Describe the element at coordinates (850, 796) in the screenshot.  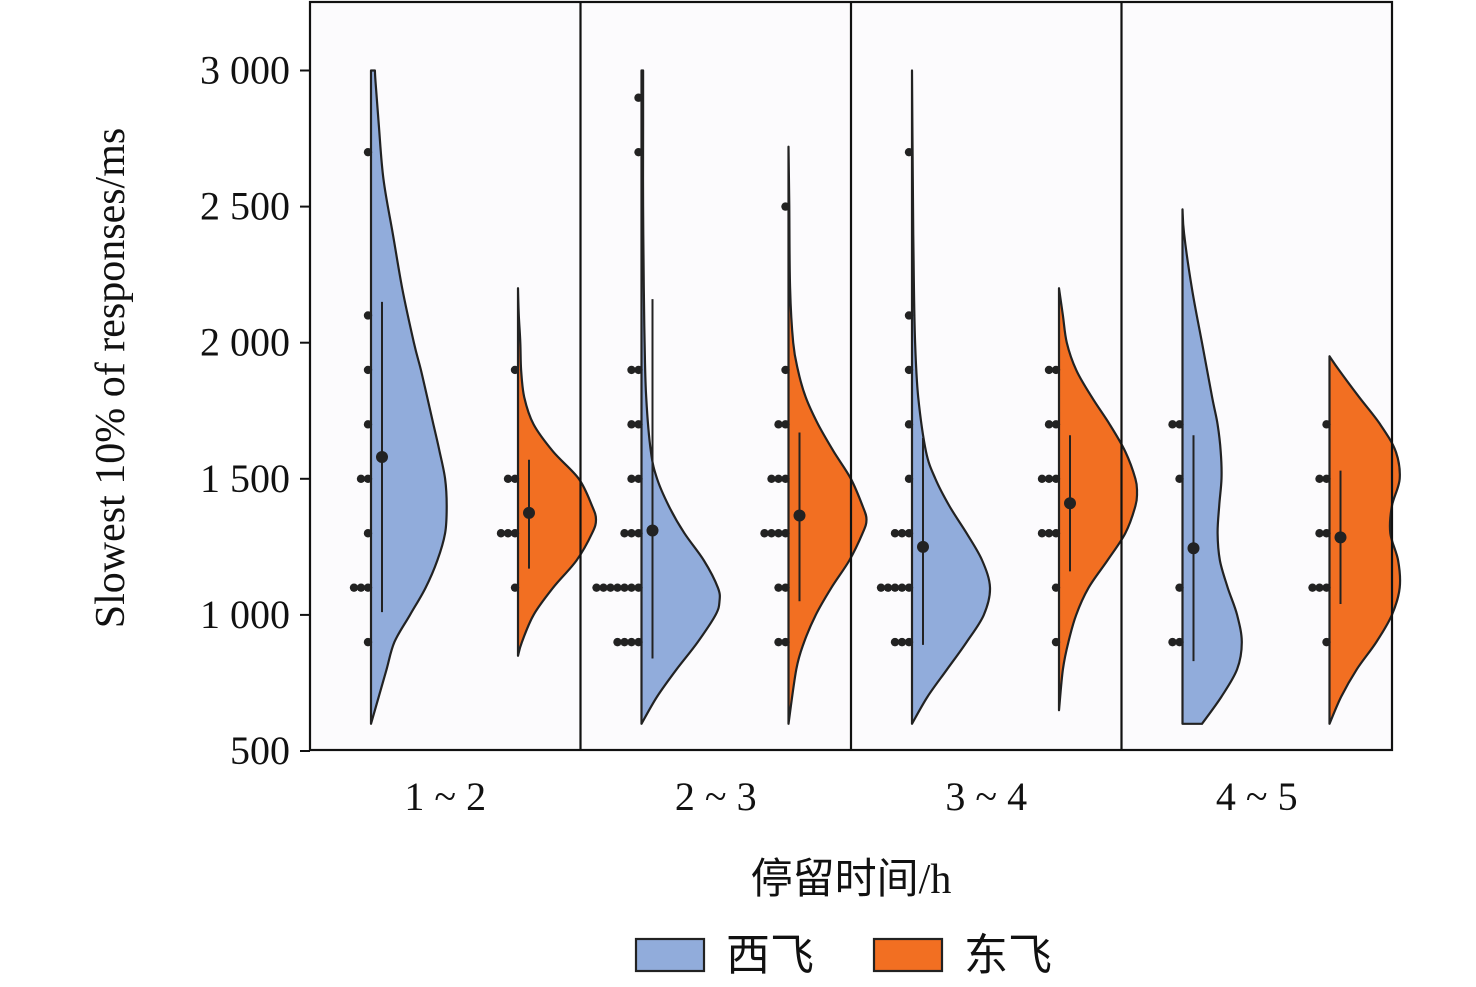
I see `x-axis: 1 ~ 2 2 ~ 3 3 ~ 4 4 ~ 5` at that location.